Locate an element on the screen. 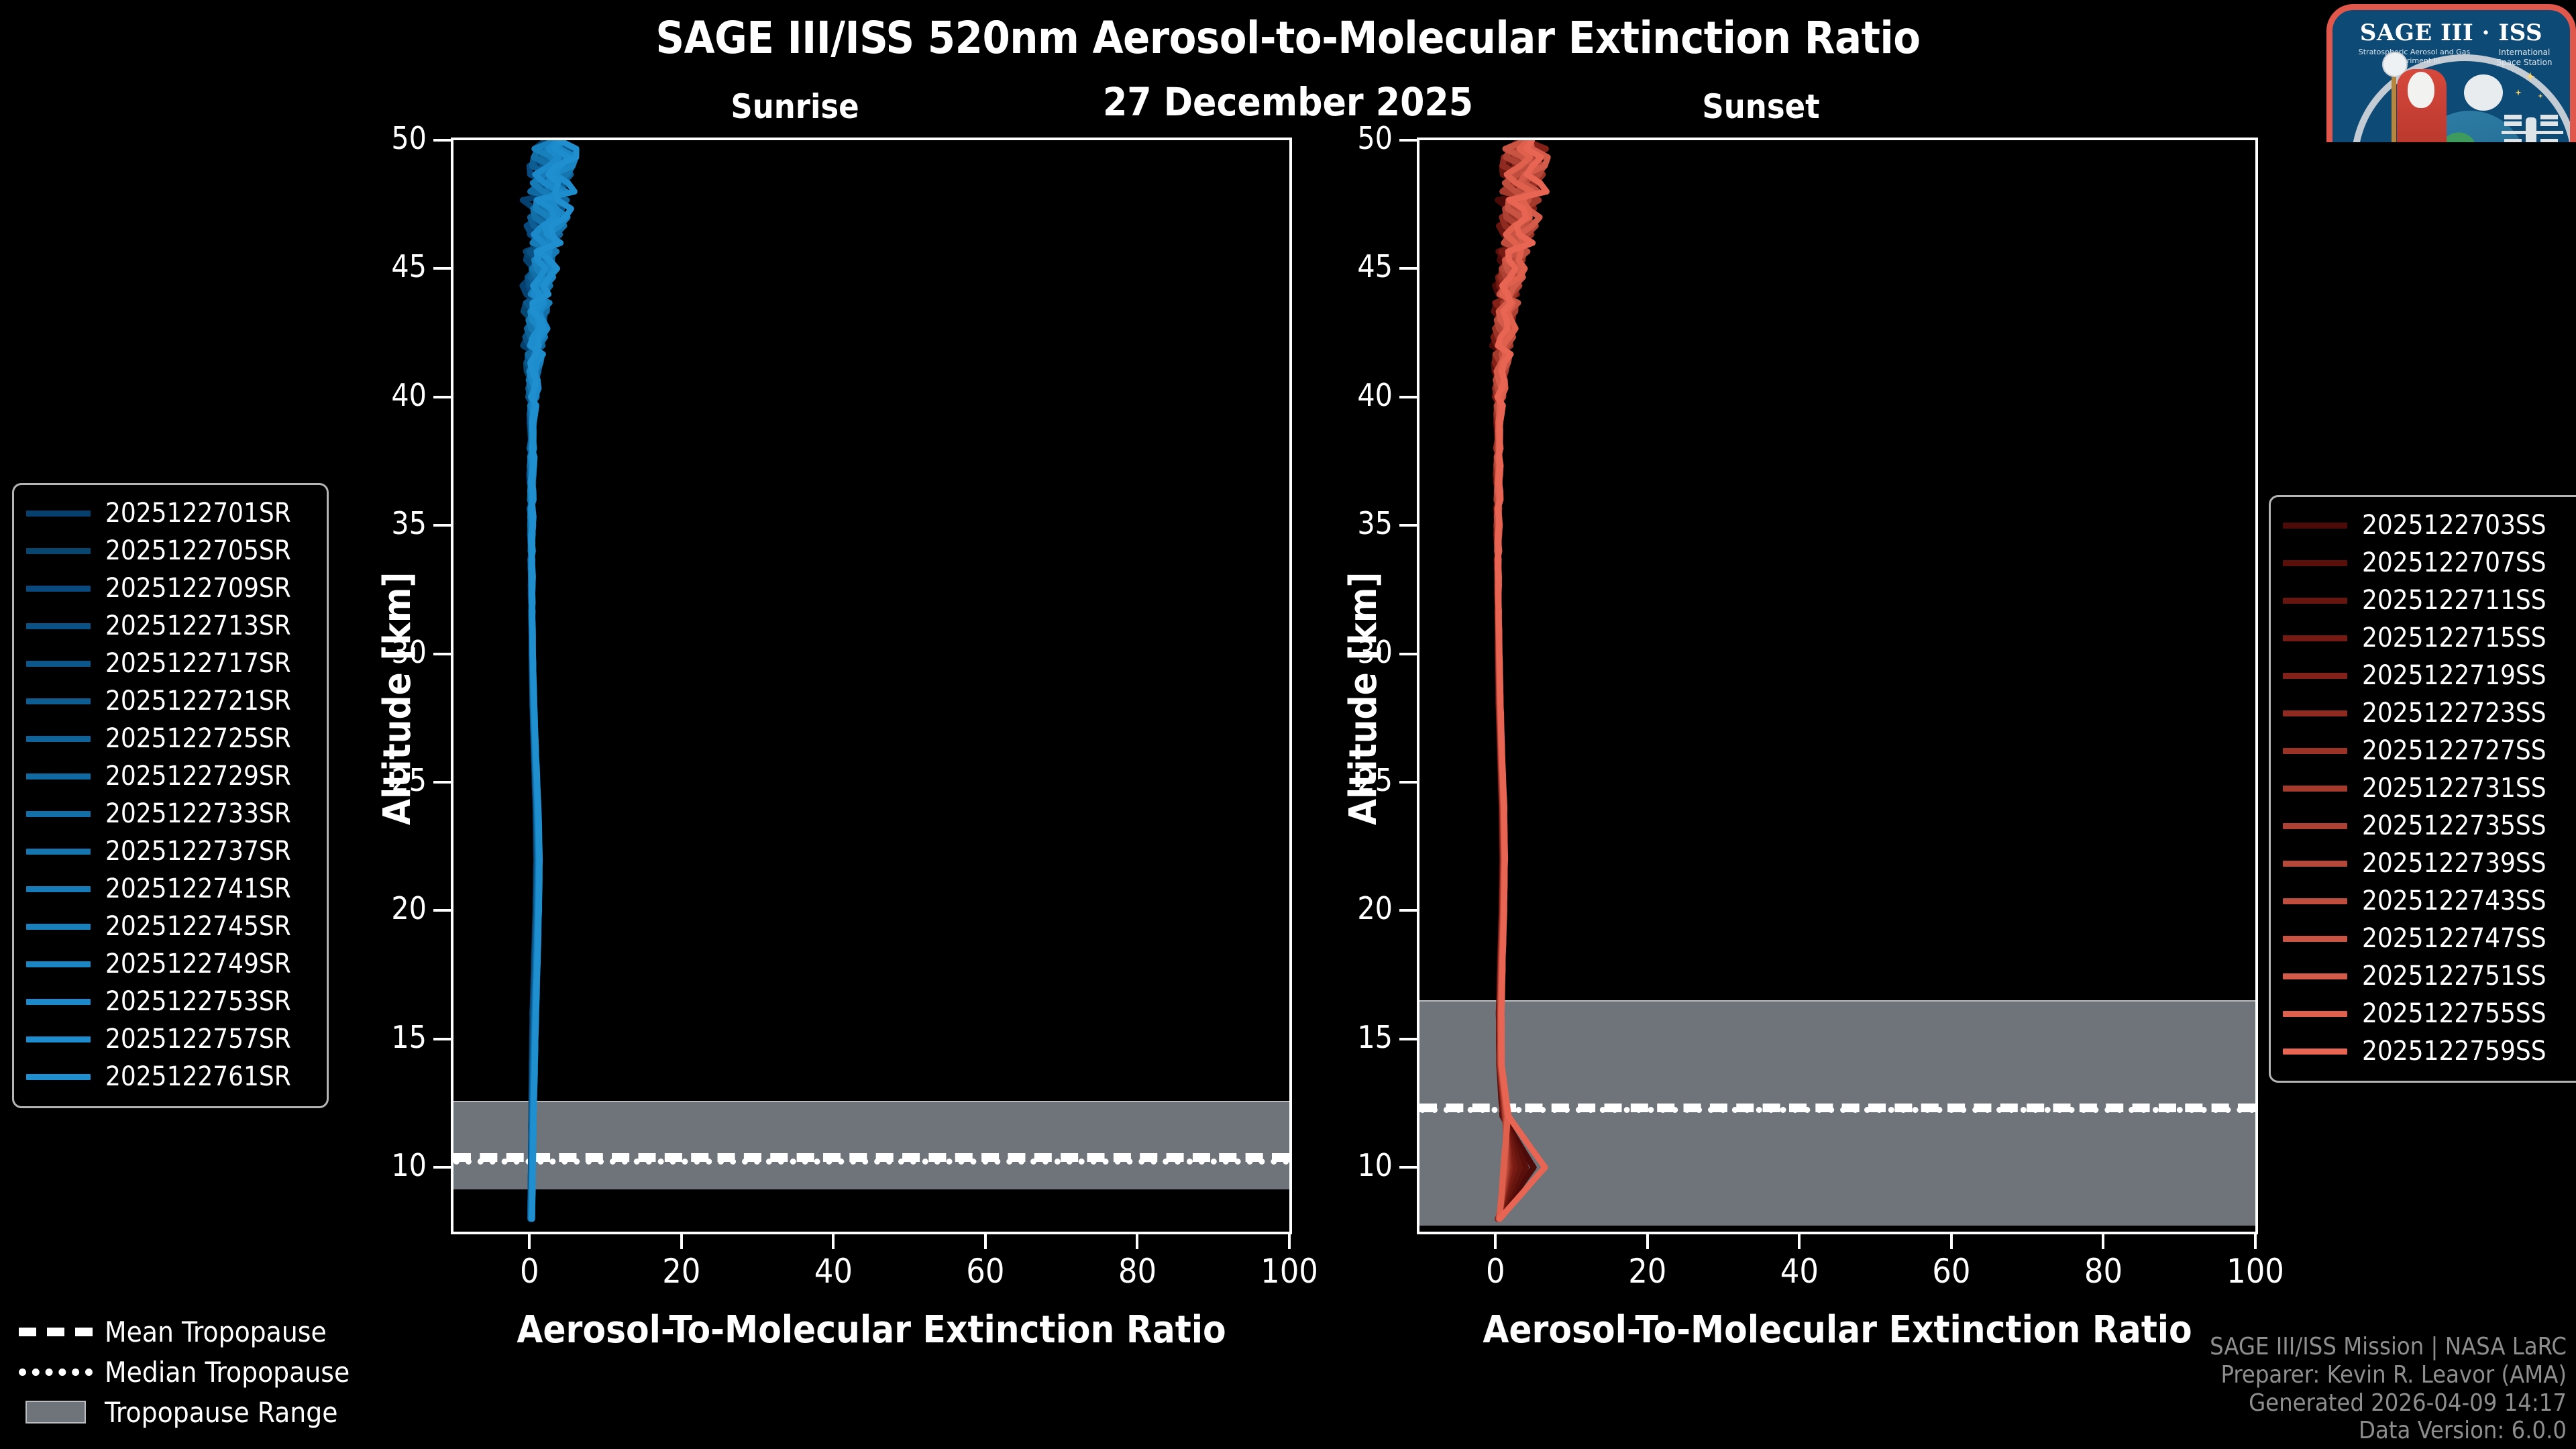  legend-item: 2025122747SS is located at coordinates (2428, 938).